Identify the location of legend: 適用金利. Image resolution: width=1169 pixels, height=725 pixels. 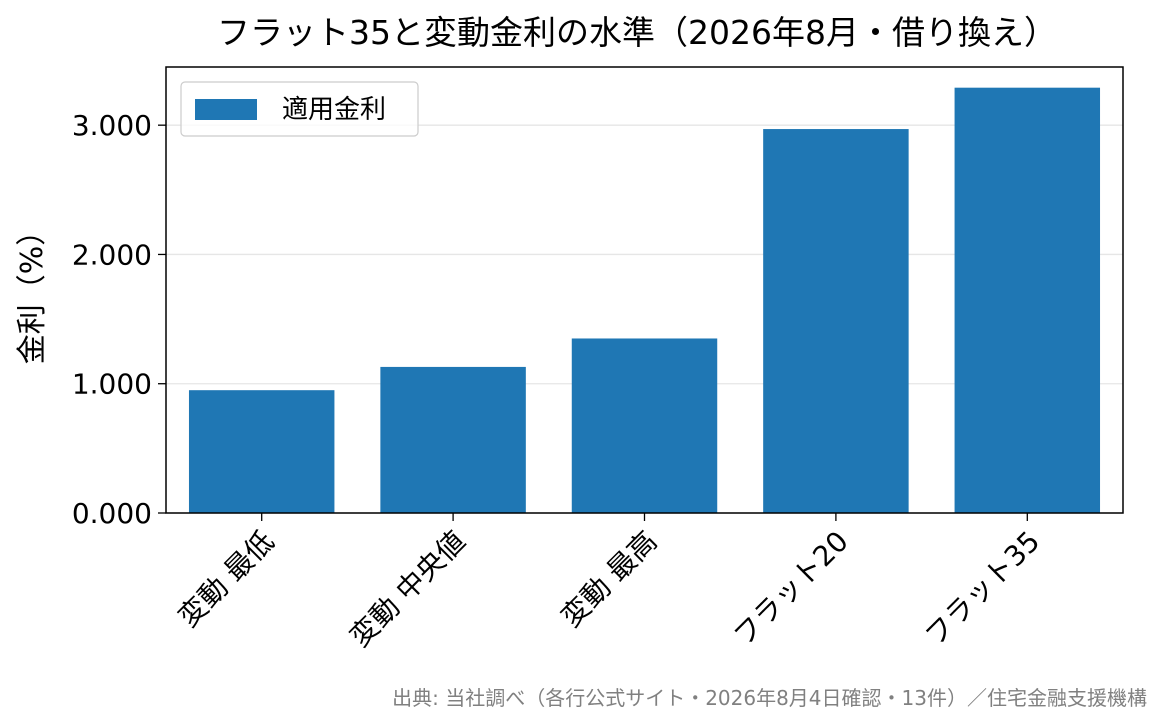
(299, 109).